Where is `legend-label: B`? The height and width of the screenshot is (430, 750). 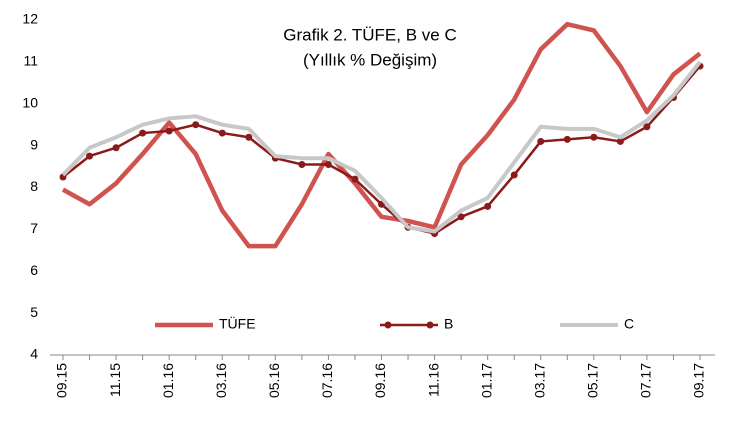
legend-label: B is located at coordinates (448, 324).